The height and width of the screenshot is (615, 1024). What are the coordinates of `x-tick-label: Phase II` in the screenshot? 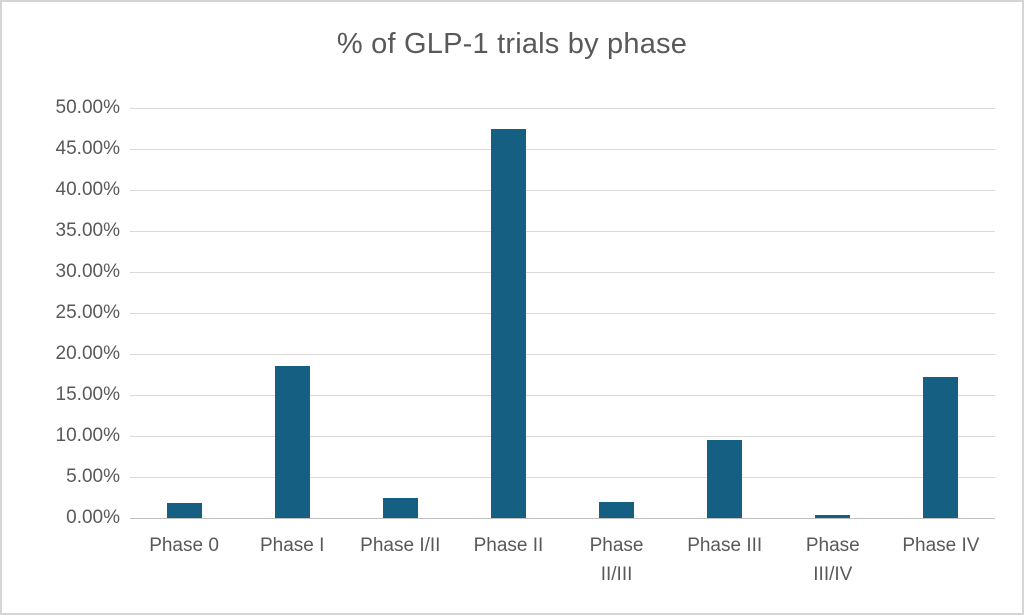 It's located at (508, 545).